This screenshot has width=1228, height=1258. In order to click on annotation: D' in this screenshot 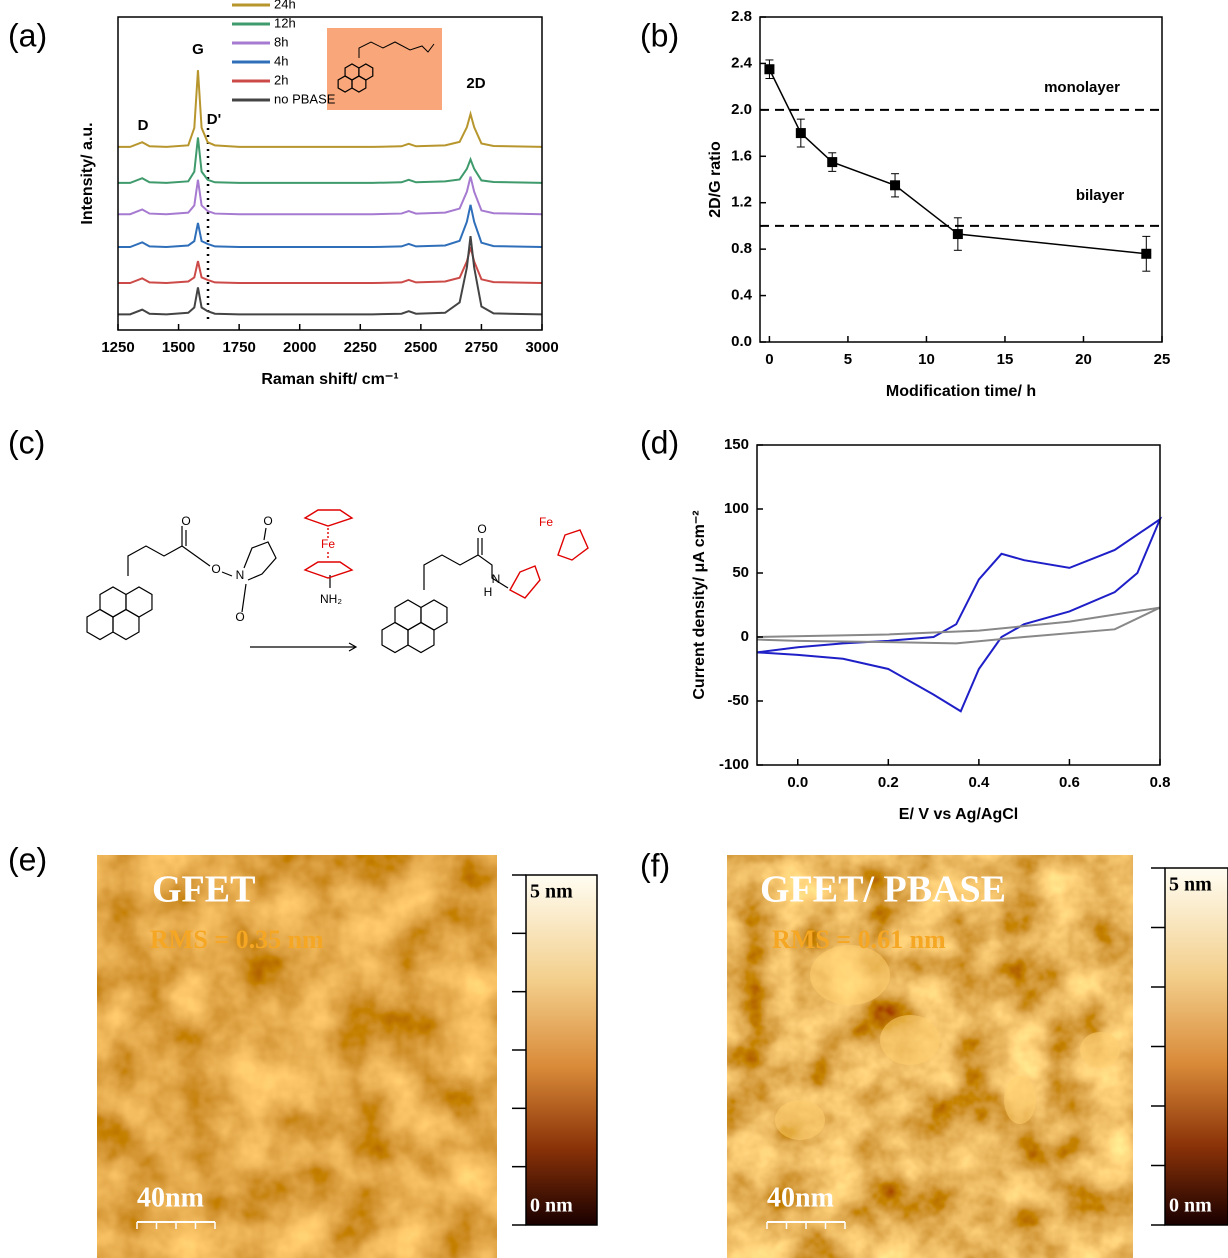, I will do `click(214, 119)`.